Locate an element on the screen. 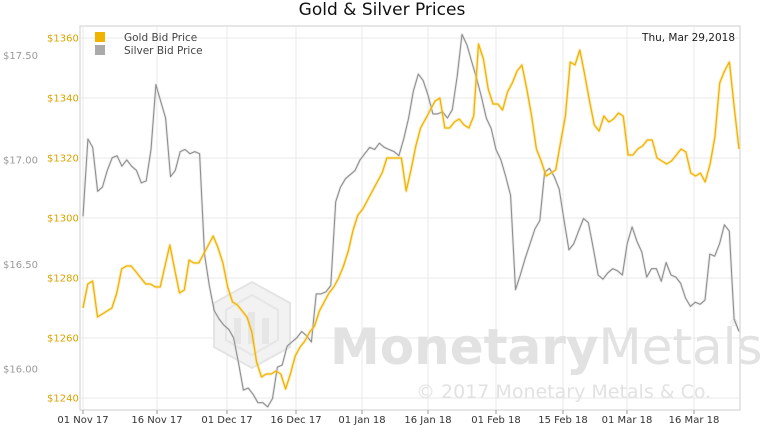 This screenshot has width=765, height=425. gold-tick-label: $1320 is located at coordinates (63, 159).